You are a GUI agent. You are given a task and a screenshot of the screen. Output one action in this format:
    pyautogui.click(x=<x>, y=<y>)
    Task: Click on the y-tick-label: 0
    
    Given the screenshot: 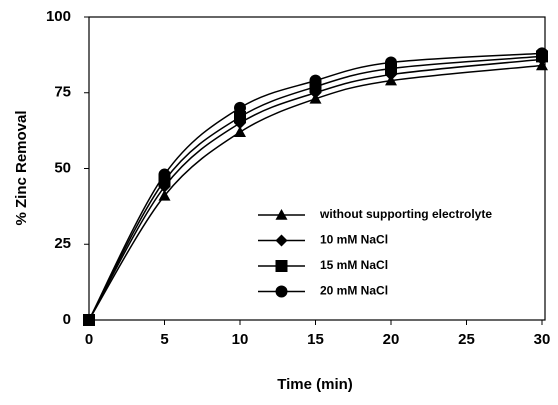 What is the action you would take?
    pyautogui.click(x=67, y=319)
    